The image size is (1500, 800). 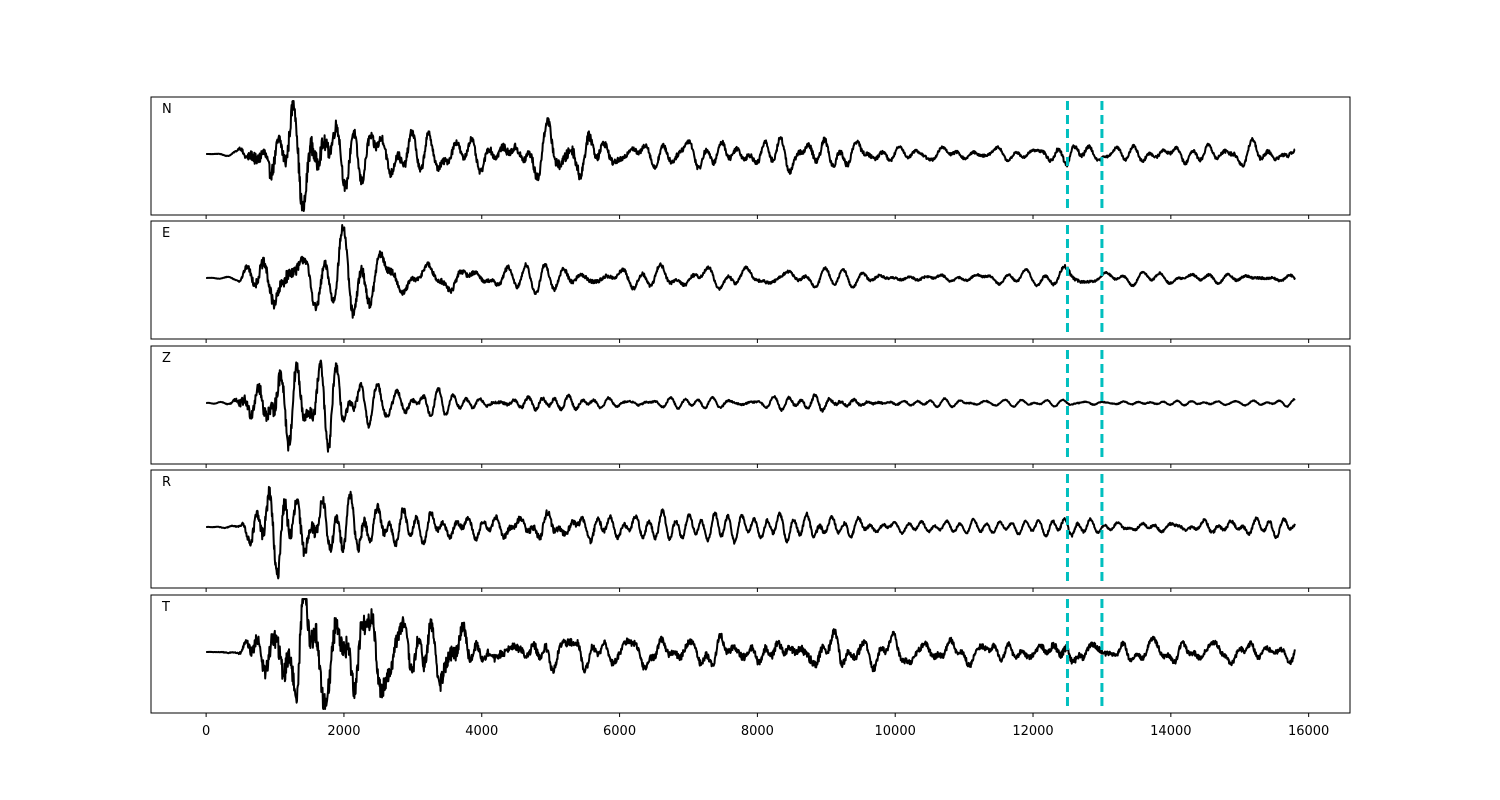 What do you see at coordinates (619, 731) in the screenshot?
I see `x-tick-label: 6000` at bounding box center [619, 731].